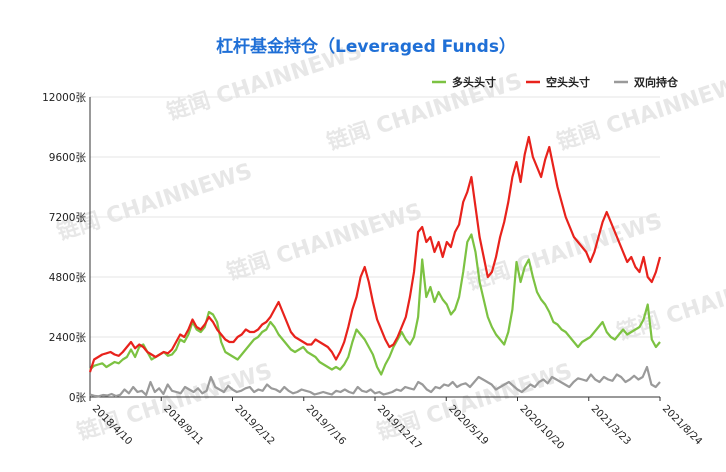 The image size is (726, 472). I want to click on legend: 多头头寸 空头头寸 双向持仓, so click(555, 82).